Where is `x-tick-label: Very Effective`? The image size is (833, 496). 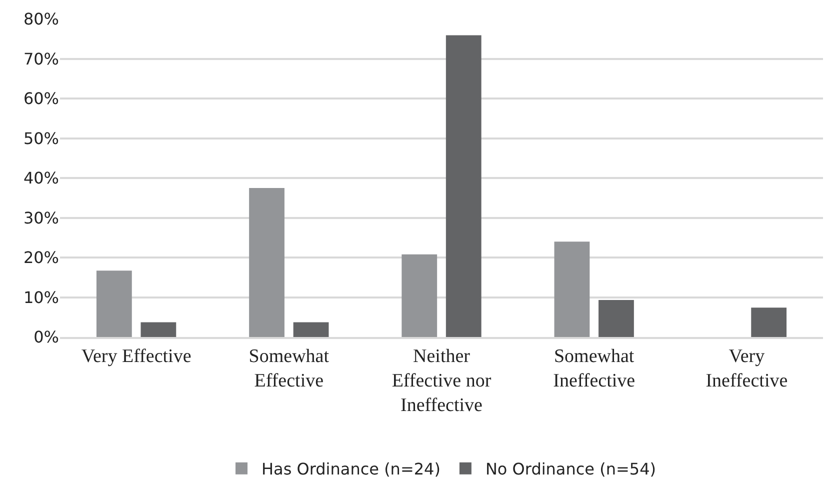 x-tick-label: Very Effective is located at coordinates (136, 356).